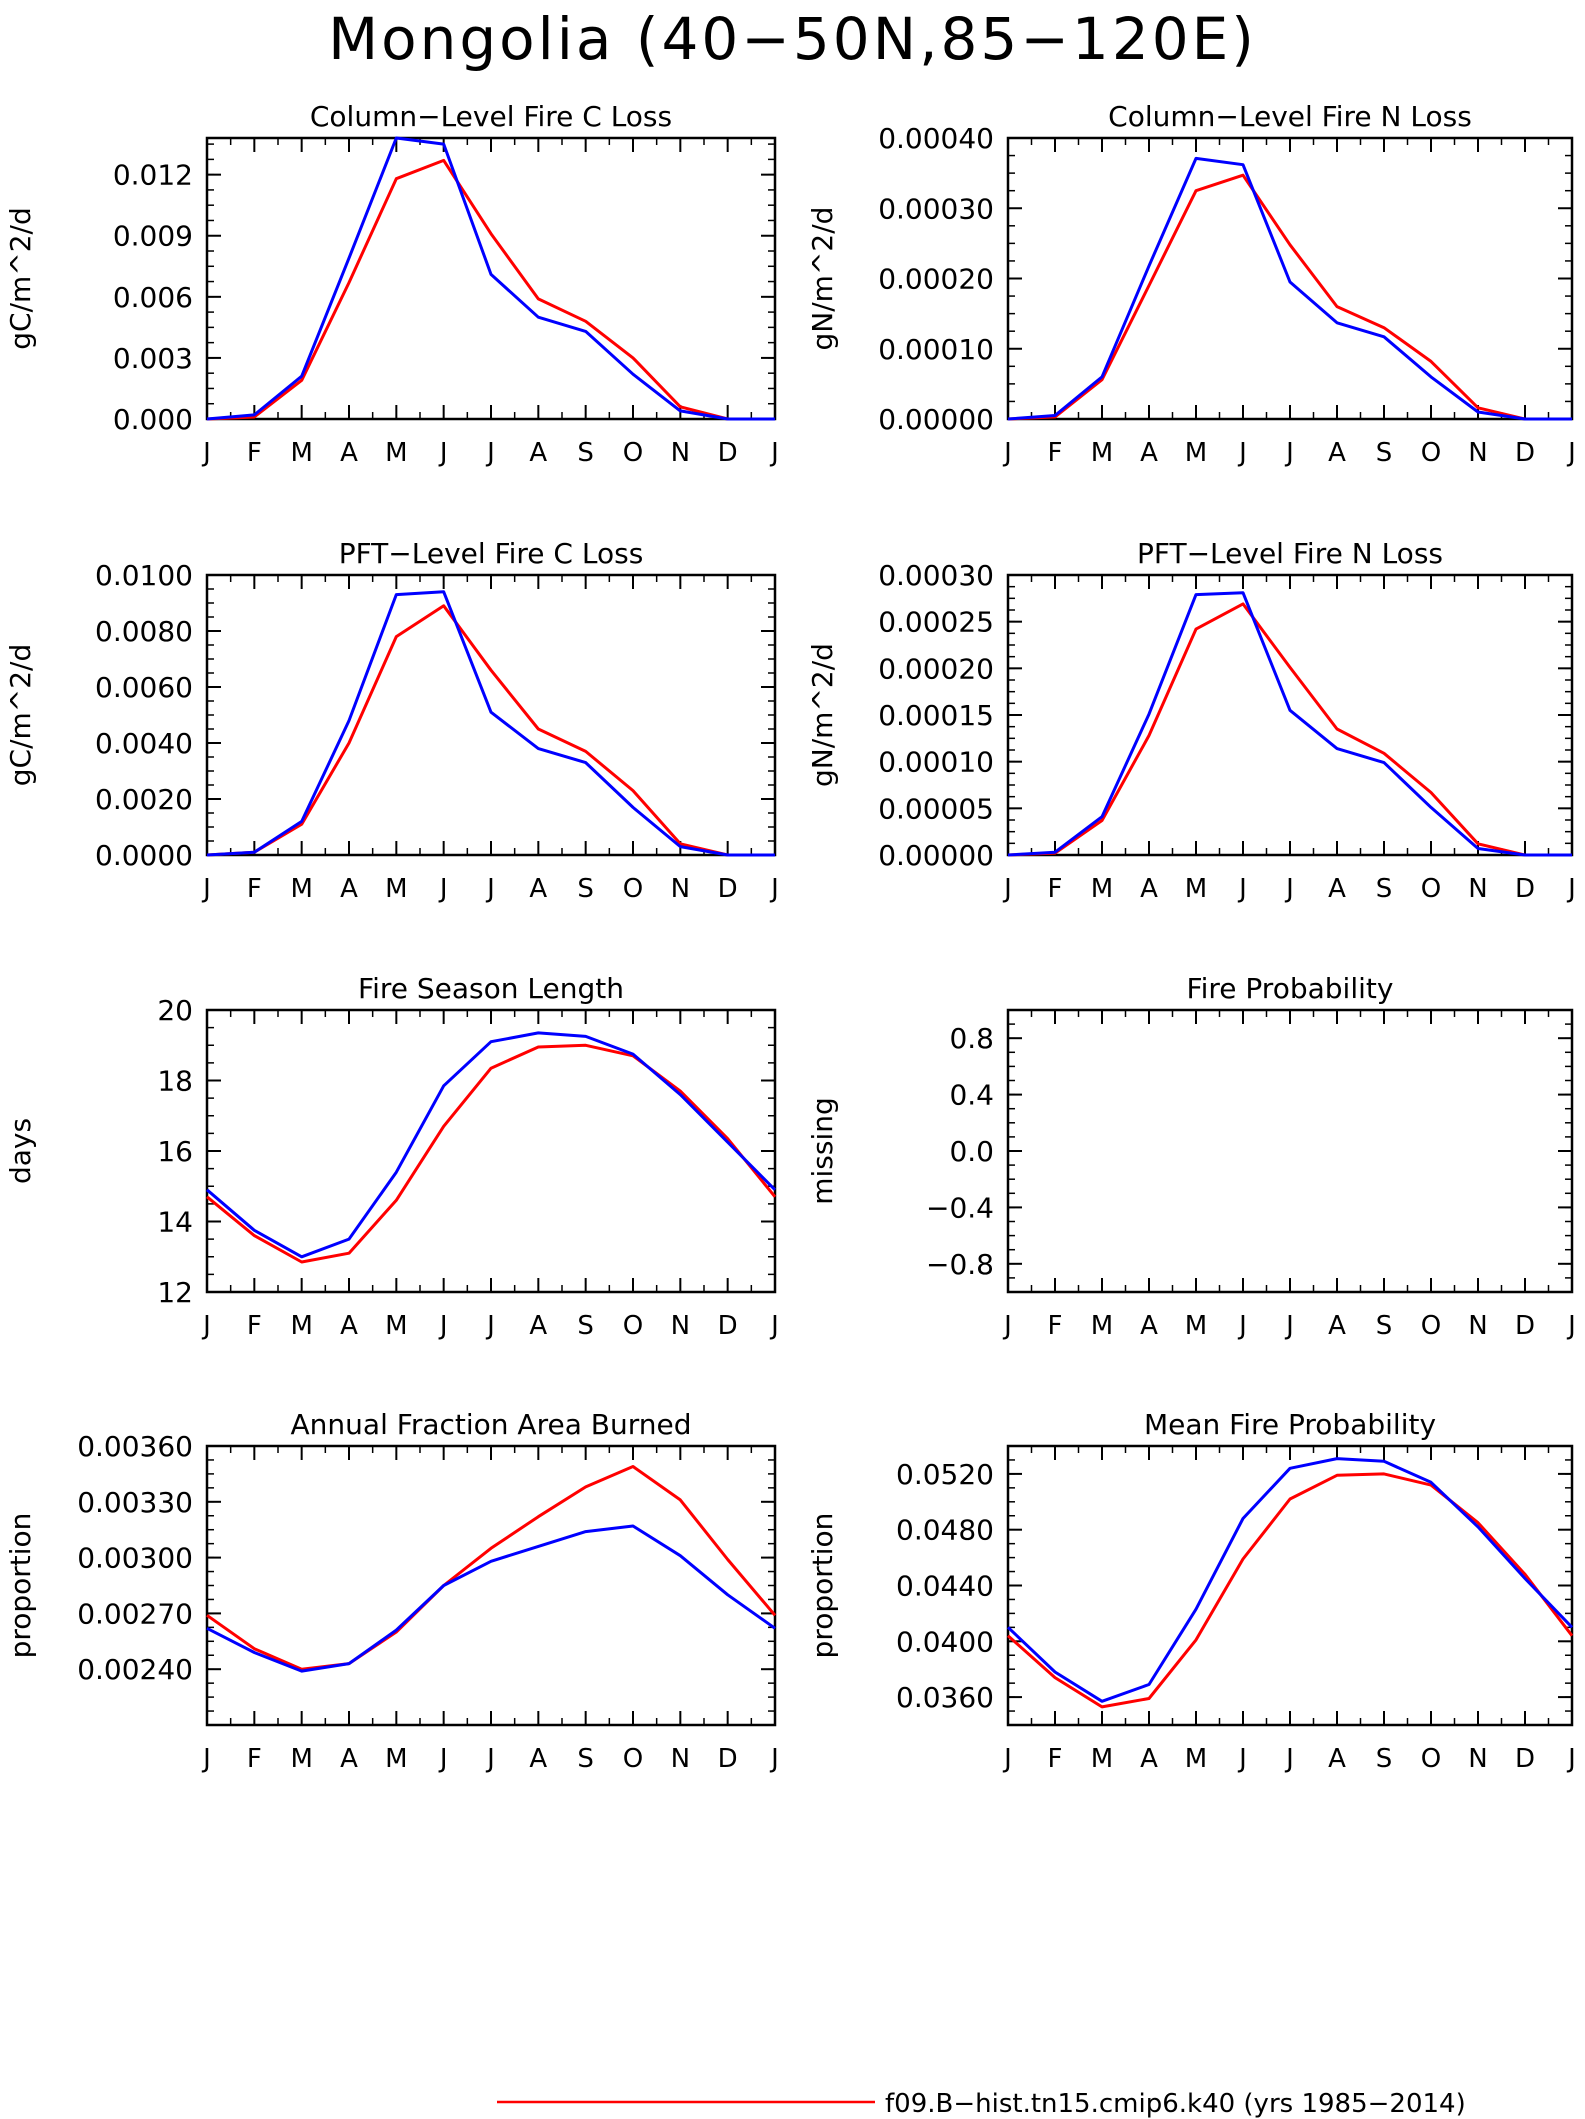  Describe the element at coordinates (144, 799) in the screenshot. I see `y-tick-label: 0.0020` at that location.